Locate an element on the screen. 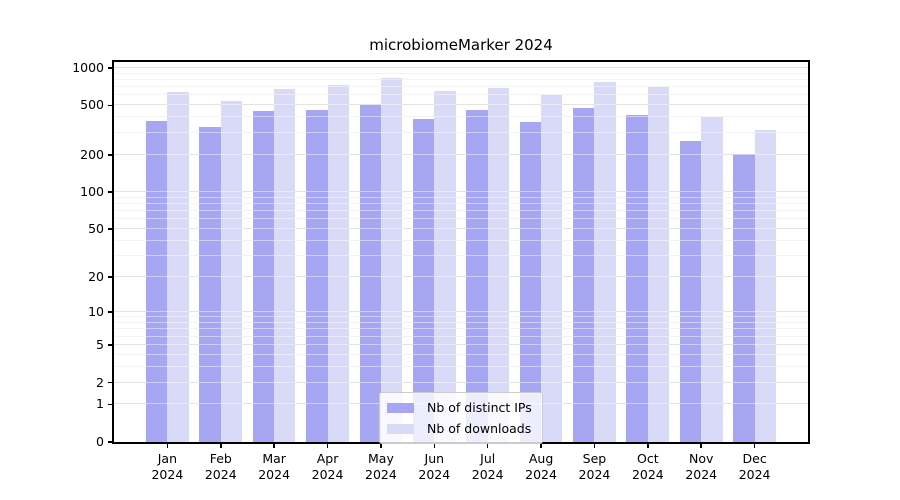  x-tick-label: Oct 2024 is located at coordinates (648, 466).